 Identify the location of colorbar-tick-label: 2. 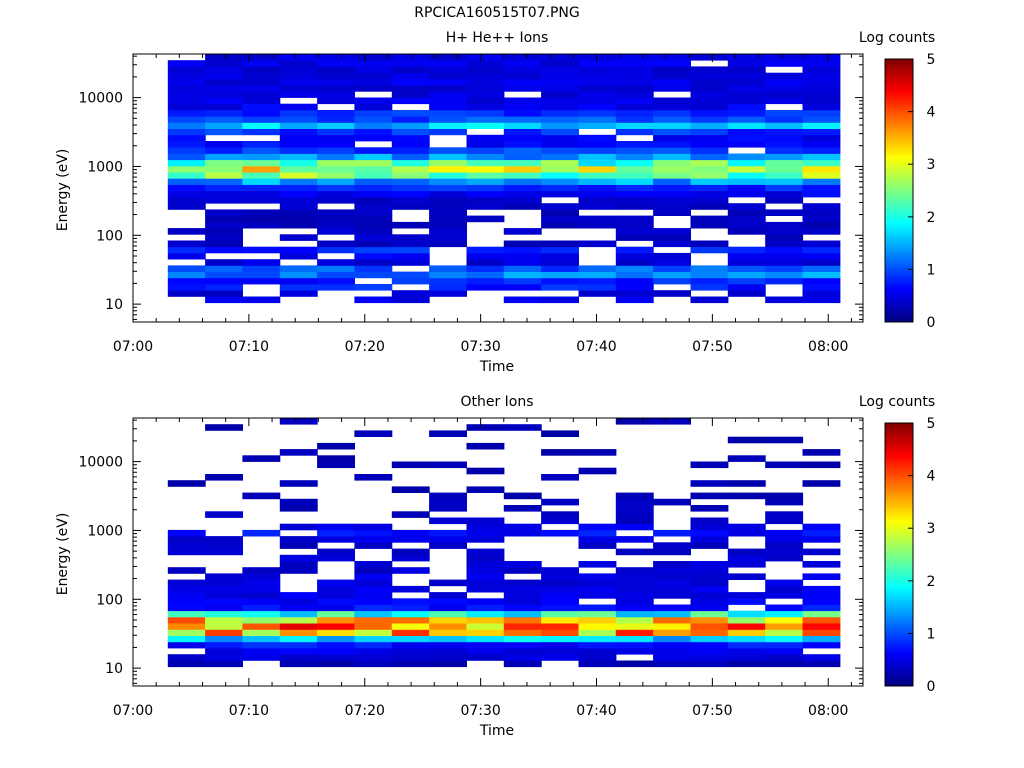
(931, 218).